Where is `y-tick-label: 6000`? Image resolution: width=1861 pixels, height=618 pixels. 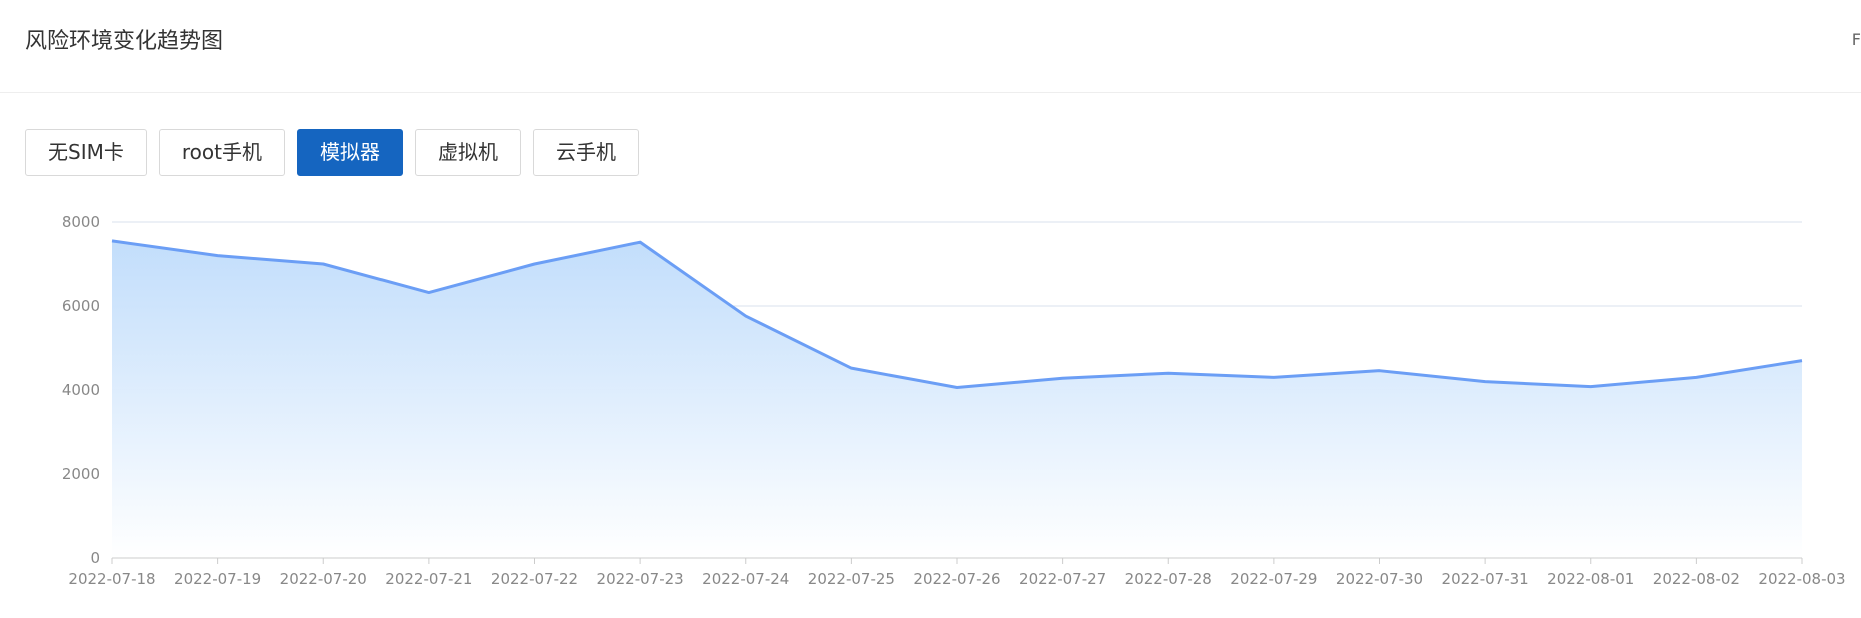
y-tick-label: 6000 is located at coordinates (81, 306).